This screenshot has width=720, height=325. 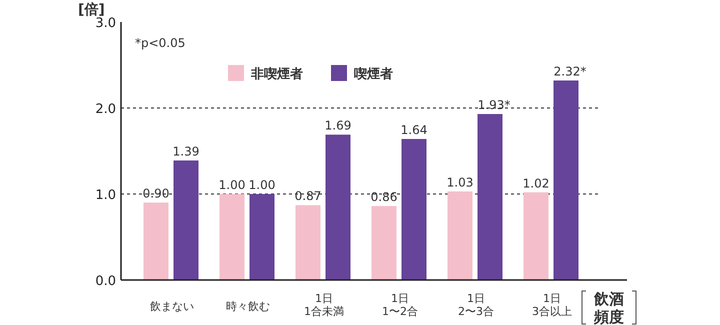 What do you see at coordinates (570, 71) in the screenshot?
I see `data-label: 2.32*` at bounding box center [570, 71].